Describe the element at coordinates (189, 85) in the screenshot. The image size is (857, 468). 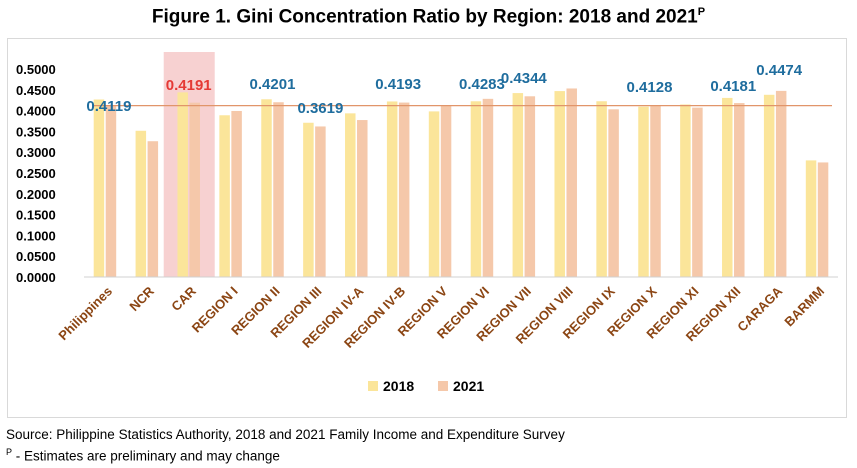
I see `data-label-car: 0.4191` at that location.